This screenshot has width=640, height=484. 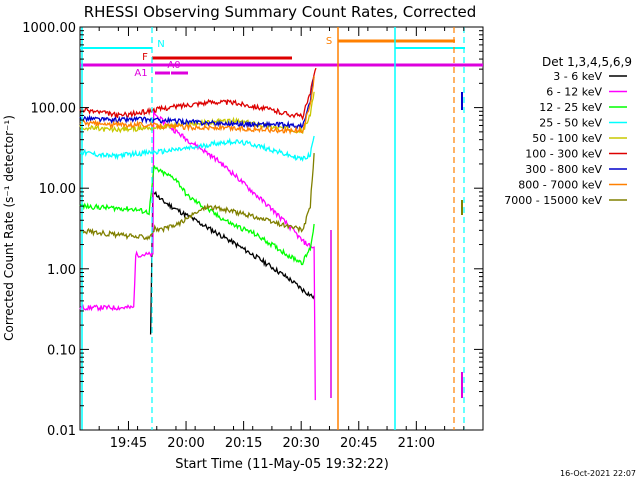 What do you see at coordinates (300, 443) in the screenshot?
I see `x-tick-label: 20:30` at bounding box center [300, 443].